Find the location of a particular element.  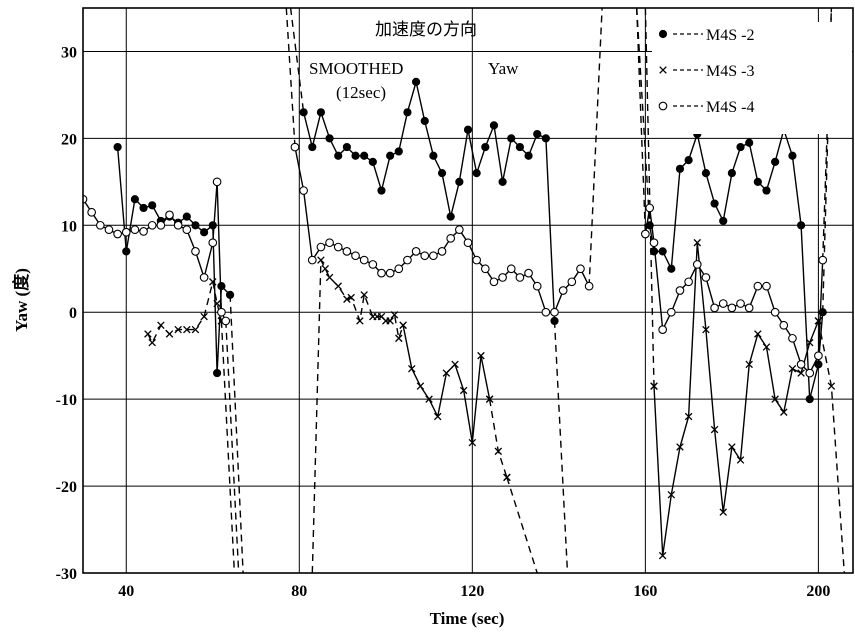

legend-label: M4S -4 is located at coordinates (730, 107).